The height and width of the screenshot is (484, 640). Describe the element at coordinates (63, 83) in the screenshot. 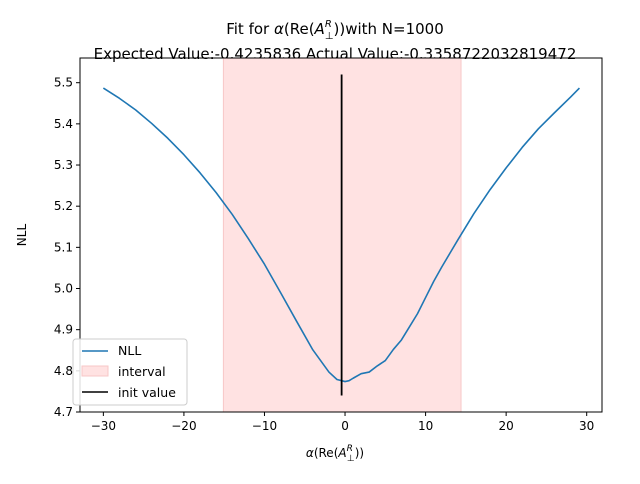

I see `y-tick-label: 5.5` at that location.